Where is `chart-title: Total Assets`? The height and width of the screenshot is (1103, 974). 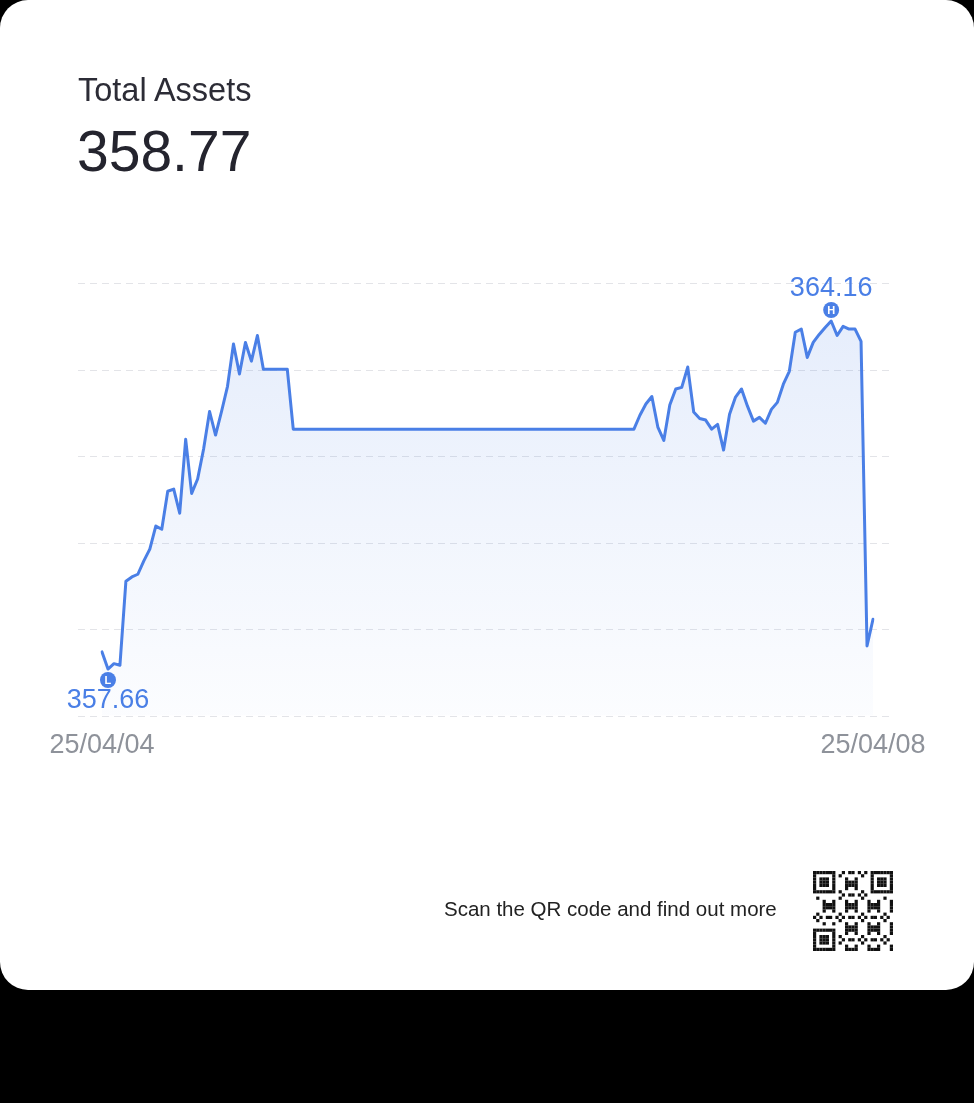 chart-title: Total Assets is located at coordinates (165, 90).